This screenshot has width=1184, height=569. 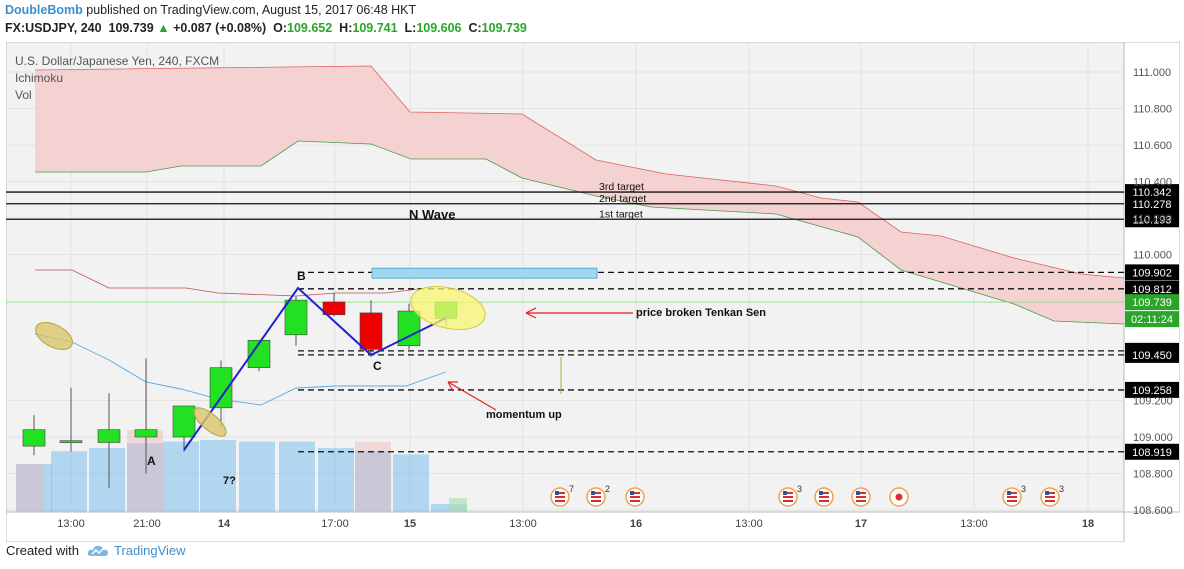 I want to click on price-axis-label-text: 109.902, so click(x=1152, y=273).